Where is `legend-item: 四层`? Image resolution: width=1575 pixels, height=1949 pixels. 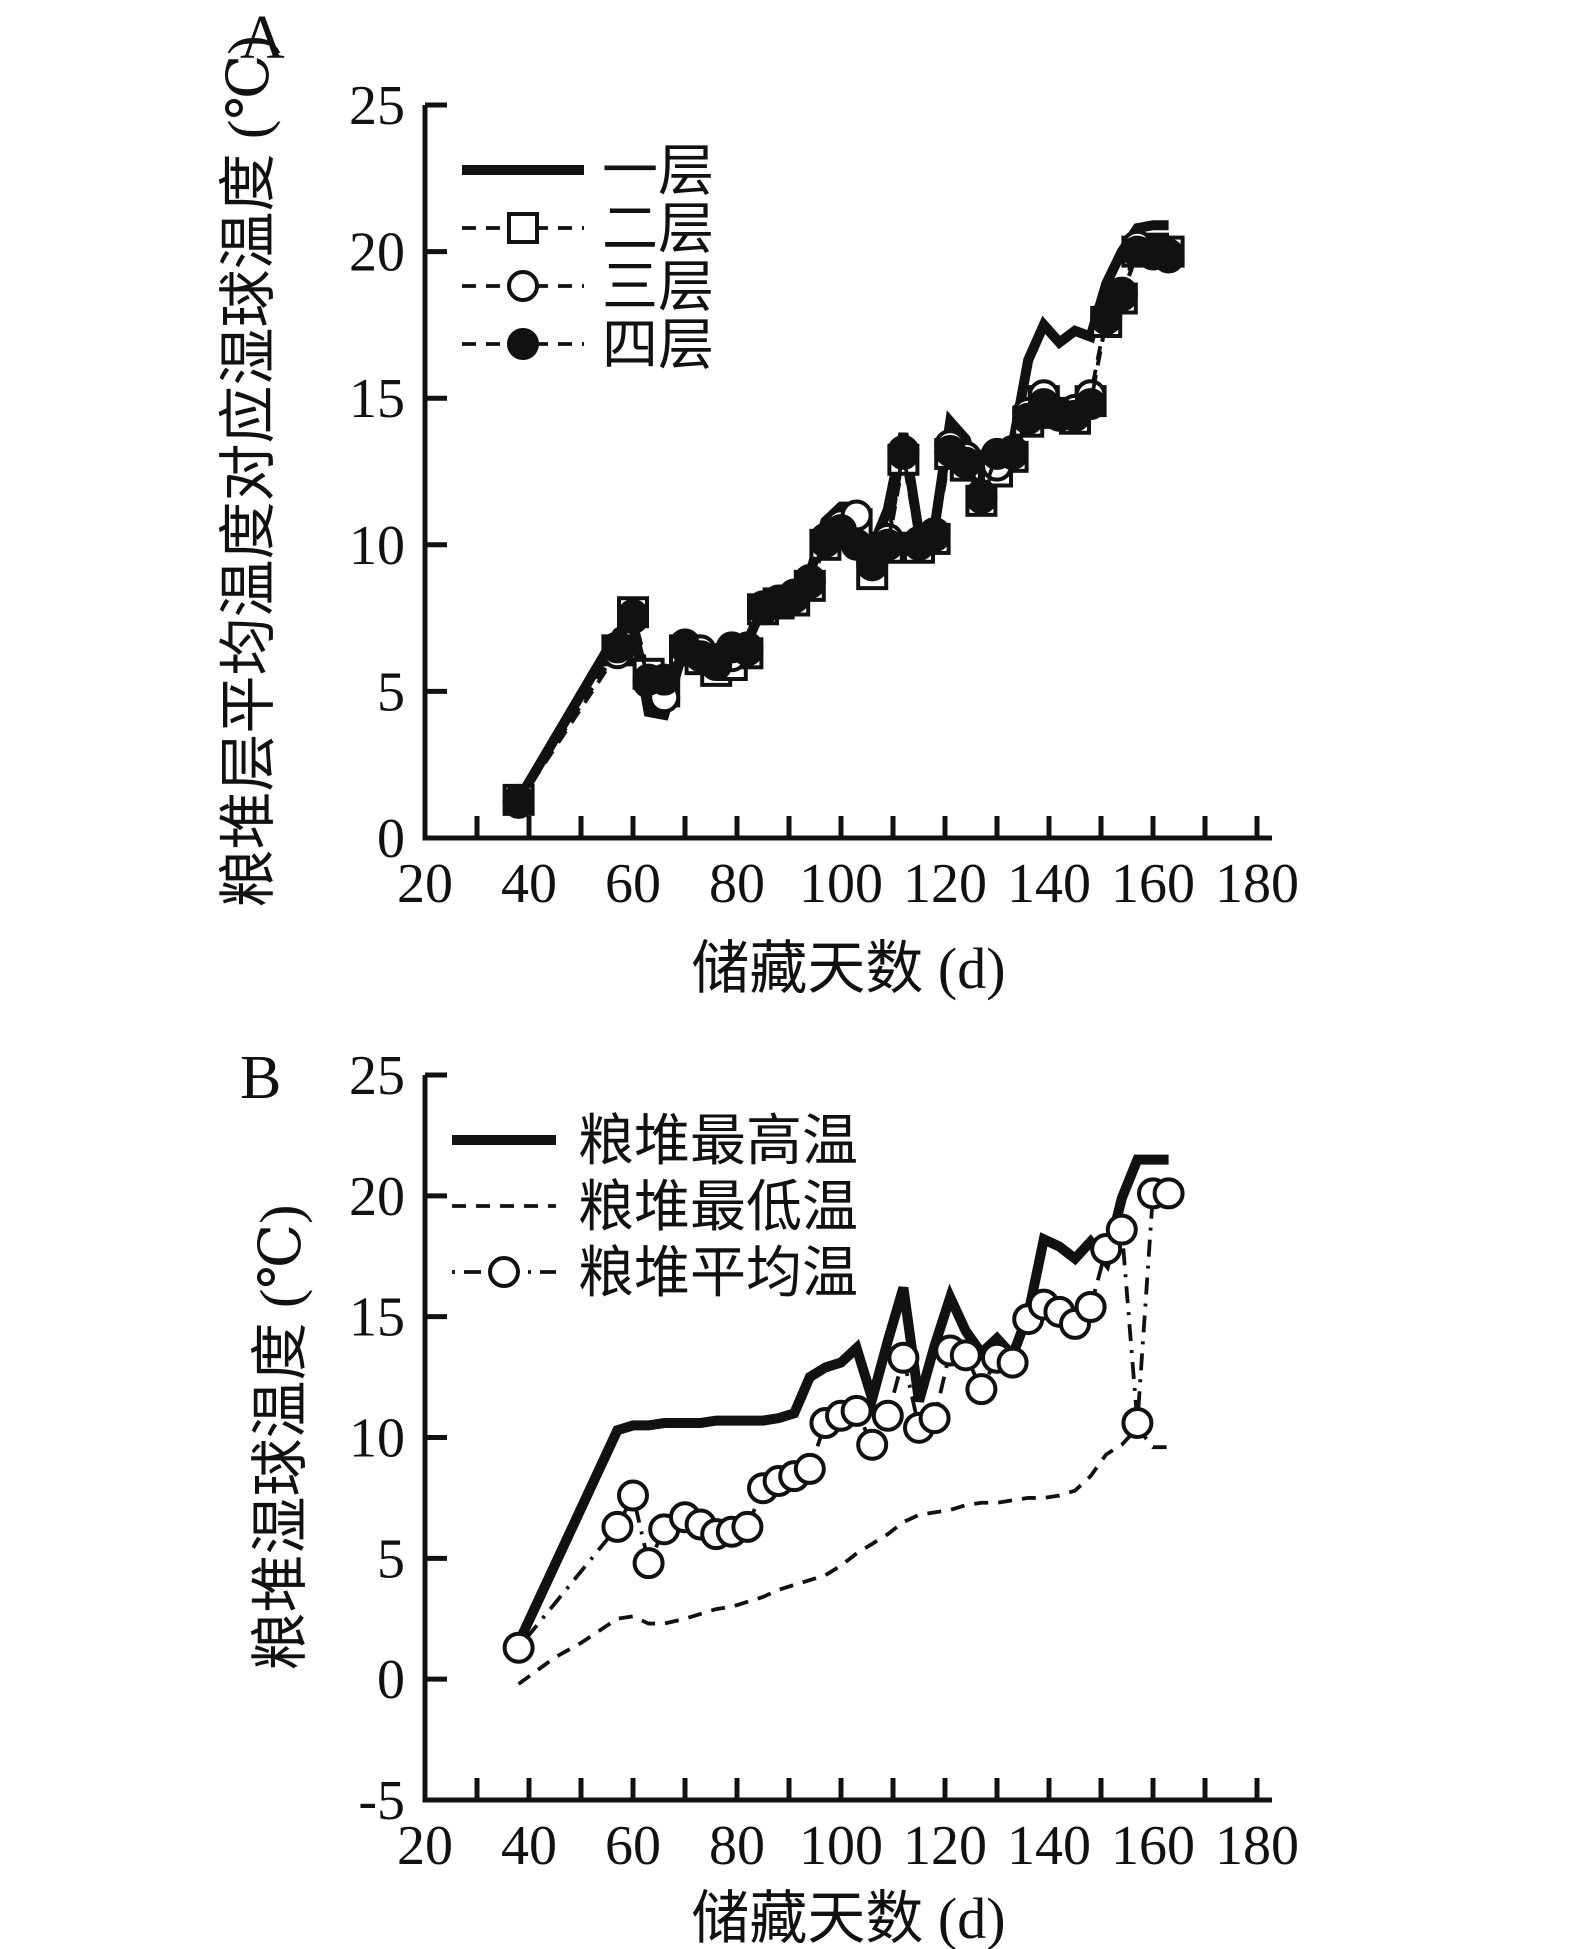 legend-item: 四层 is located at coordinates (588, 346).